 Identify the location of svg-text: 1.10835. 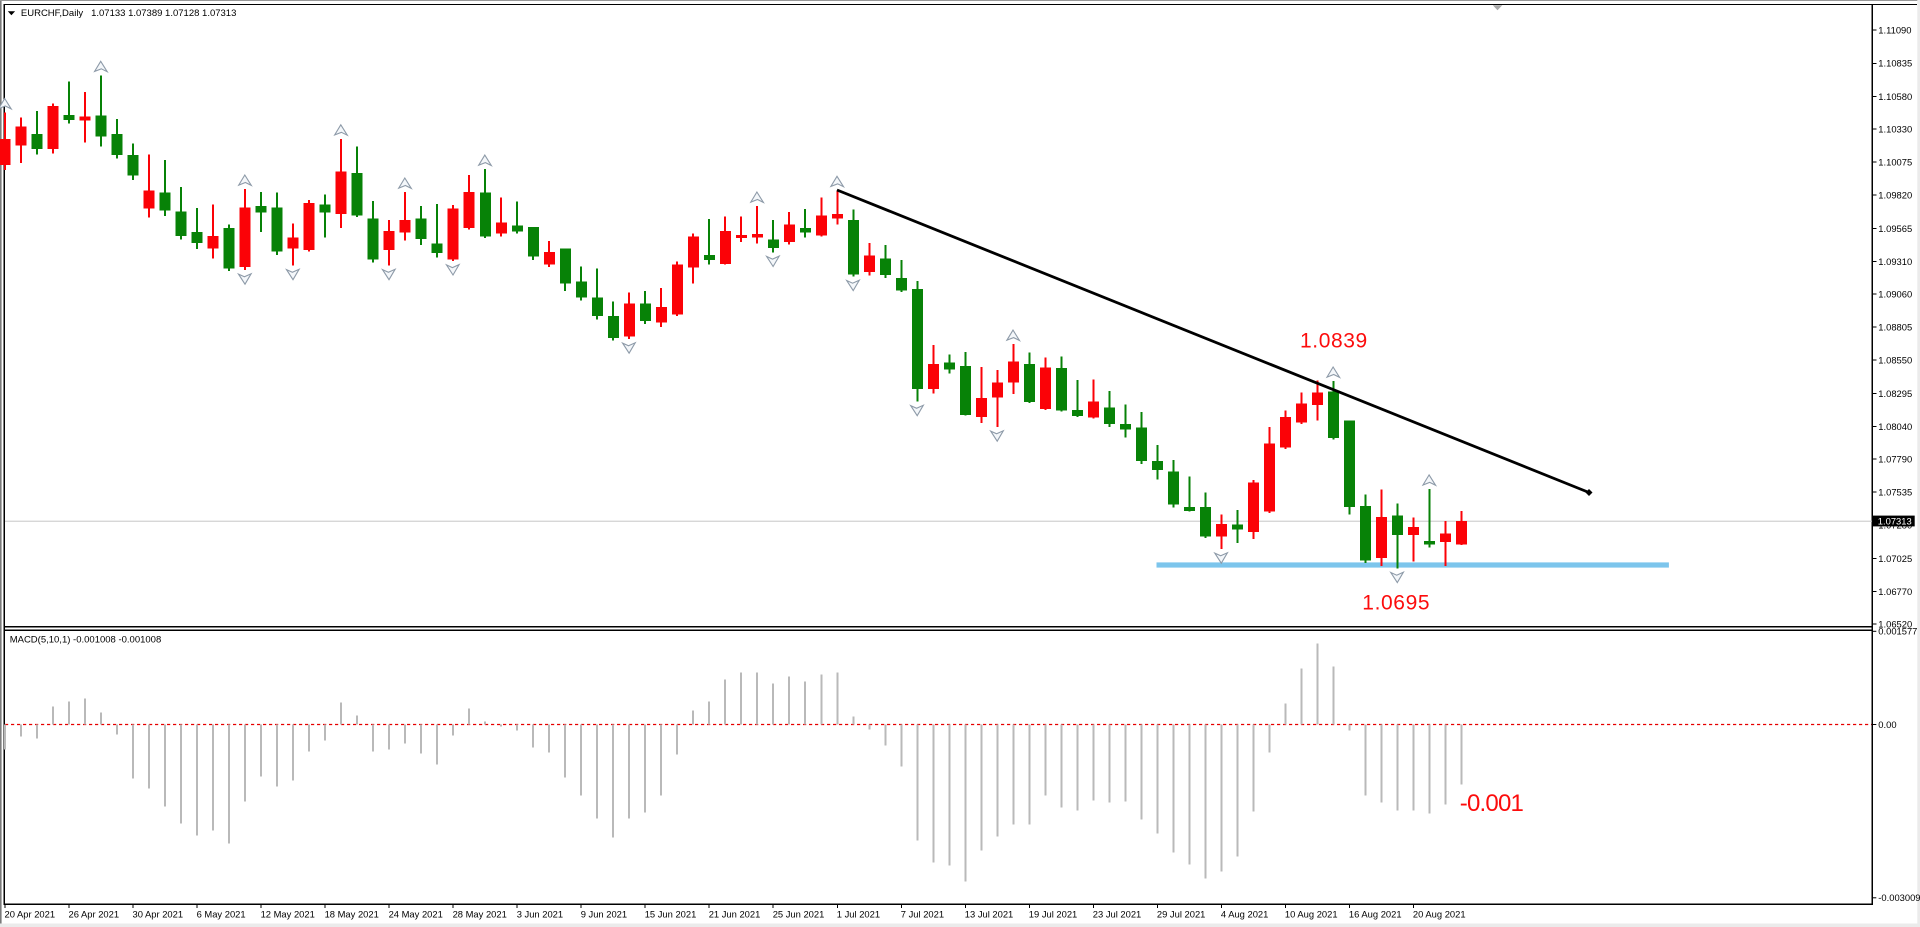
(1895, 63).